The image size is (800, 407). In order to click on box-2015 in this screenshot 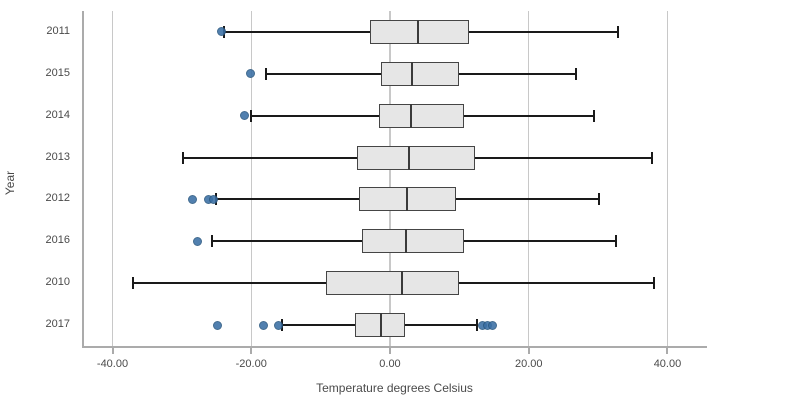, I will do `click(419, 73)`.